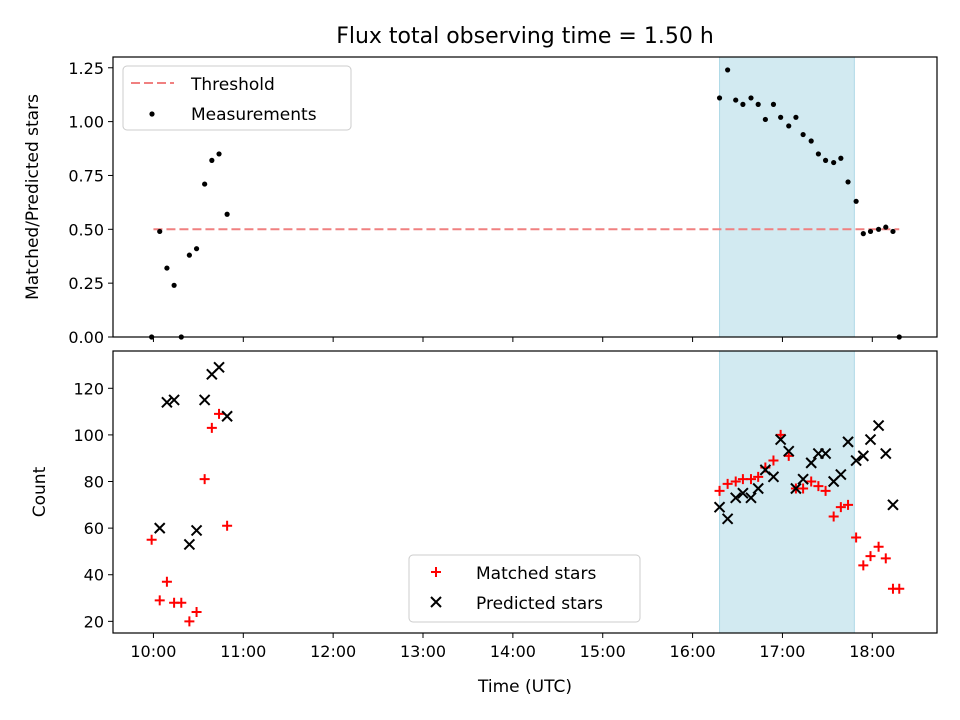 The height and width of the screenshot is (720, 960). I want to click on bottom-y-tick-label: 20, so click(94, 621).